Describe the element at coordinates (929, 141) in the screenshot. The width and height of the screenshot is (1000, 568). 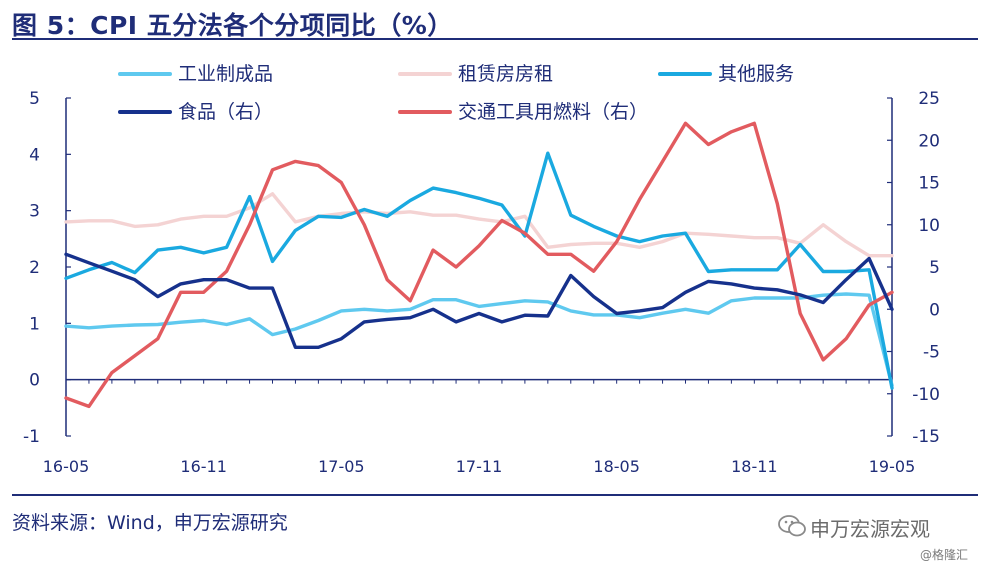
I see `y-right-tick-label: 20` at that location.